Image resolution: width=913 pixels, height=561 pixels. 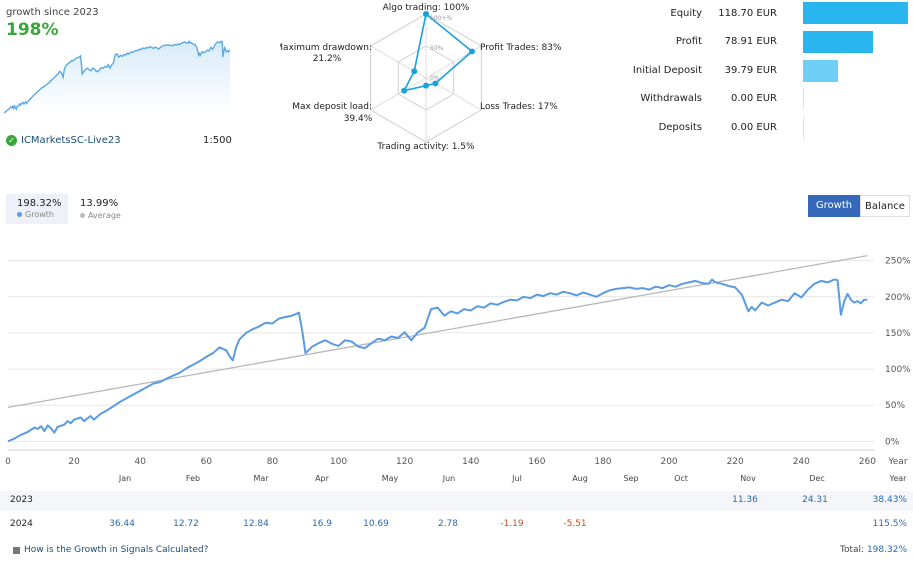 What do you see at coordinates (19, 214) in the screenshot?
I see `growth-dot-icon` at bounding box center [19, 214].